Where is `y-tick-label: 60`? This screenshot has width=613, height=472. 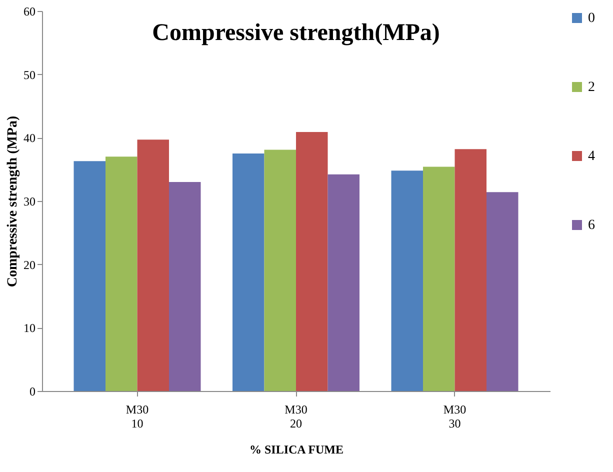 y-tick-label: 60 is located at coordinates (30, 11).